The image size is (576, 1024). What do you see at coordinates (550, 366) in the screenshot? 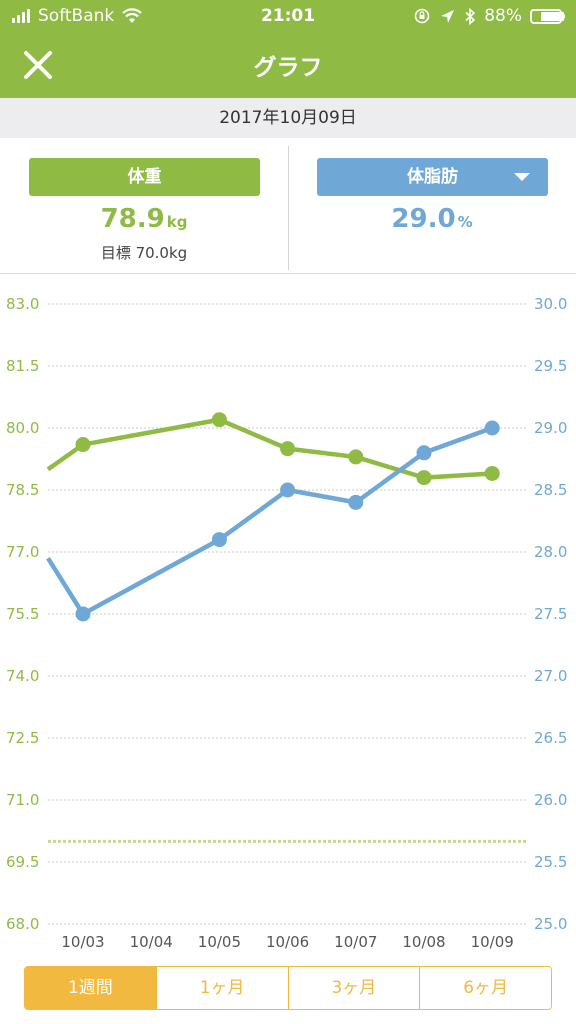
I see `right-tick-label: 29.5` at bounding box center [550, 366].